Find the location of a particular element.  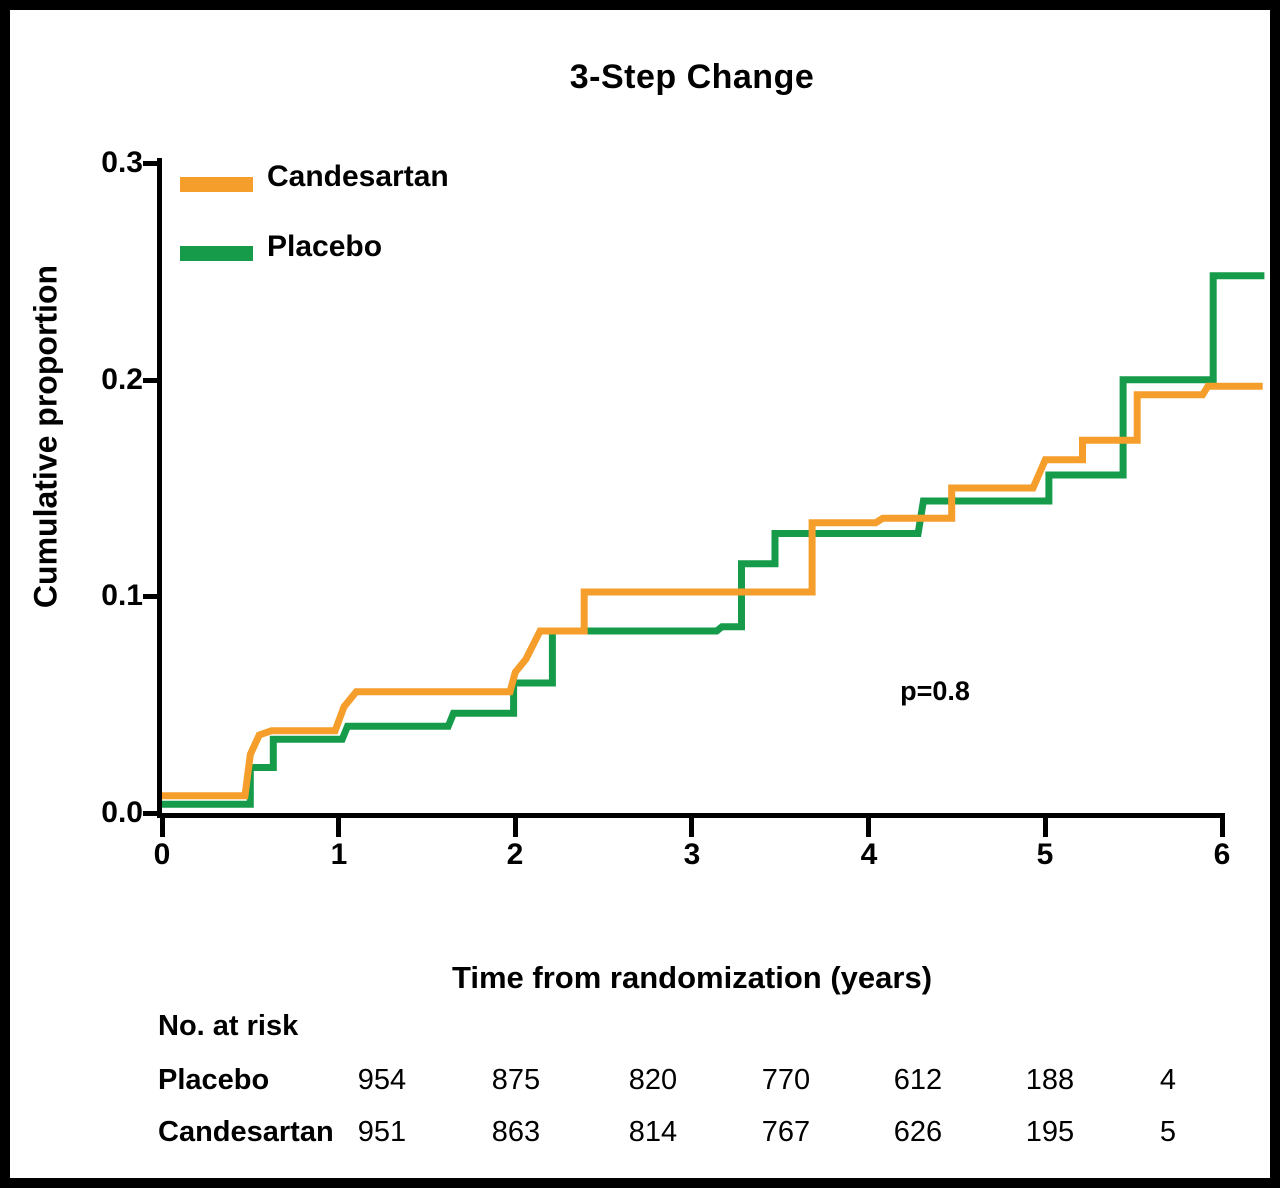

risk-value: 875 is located at coordinates (516, 1080).